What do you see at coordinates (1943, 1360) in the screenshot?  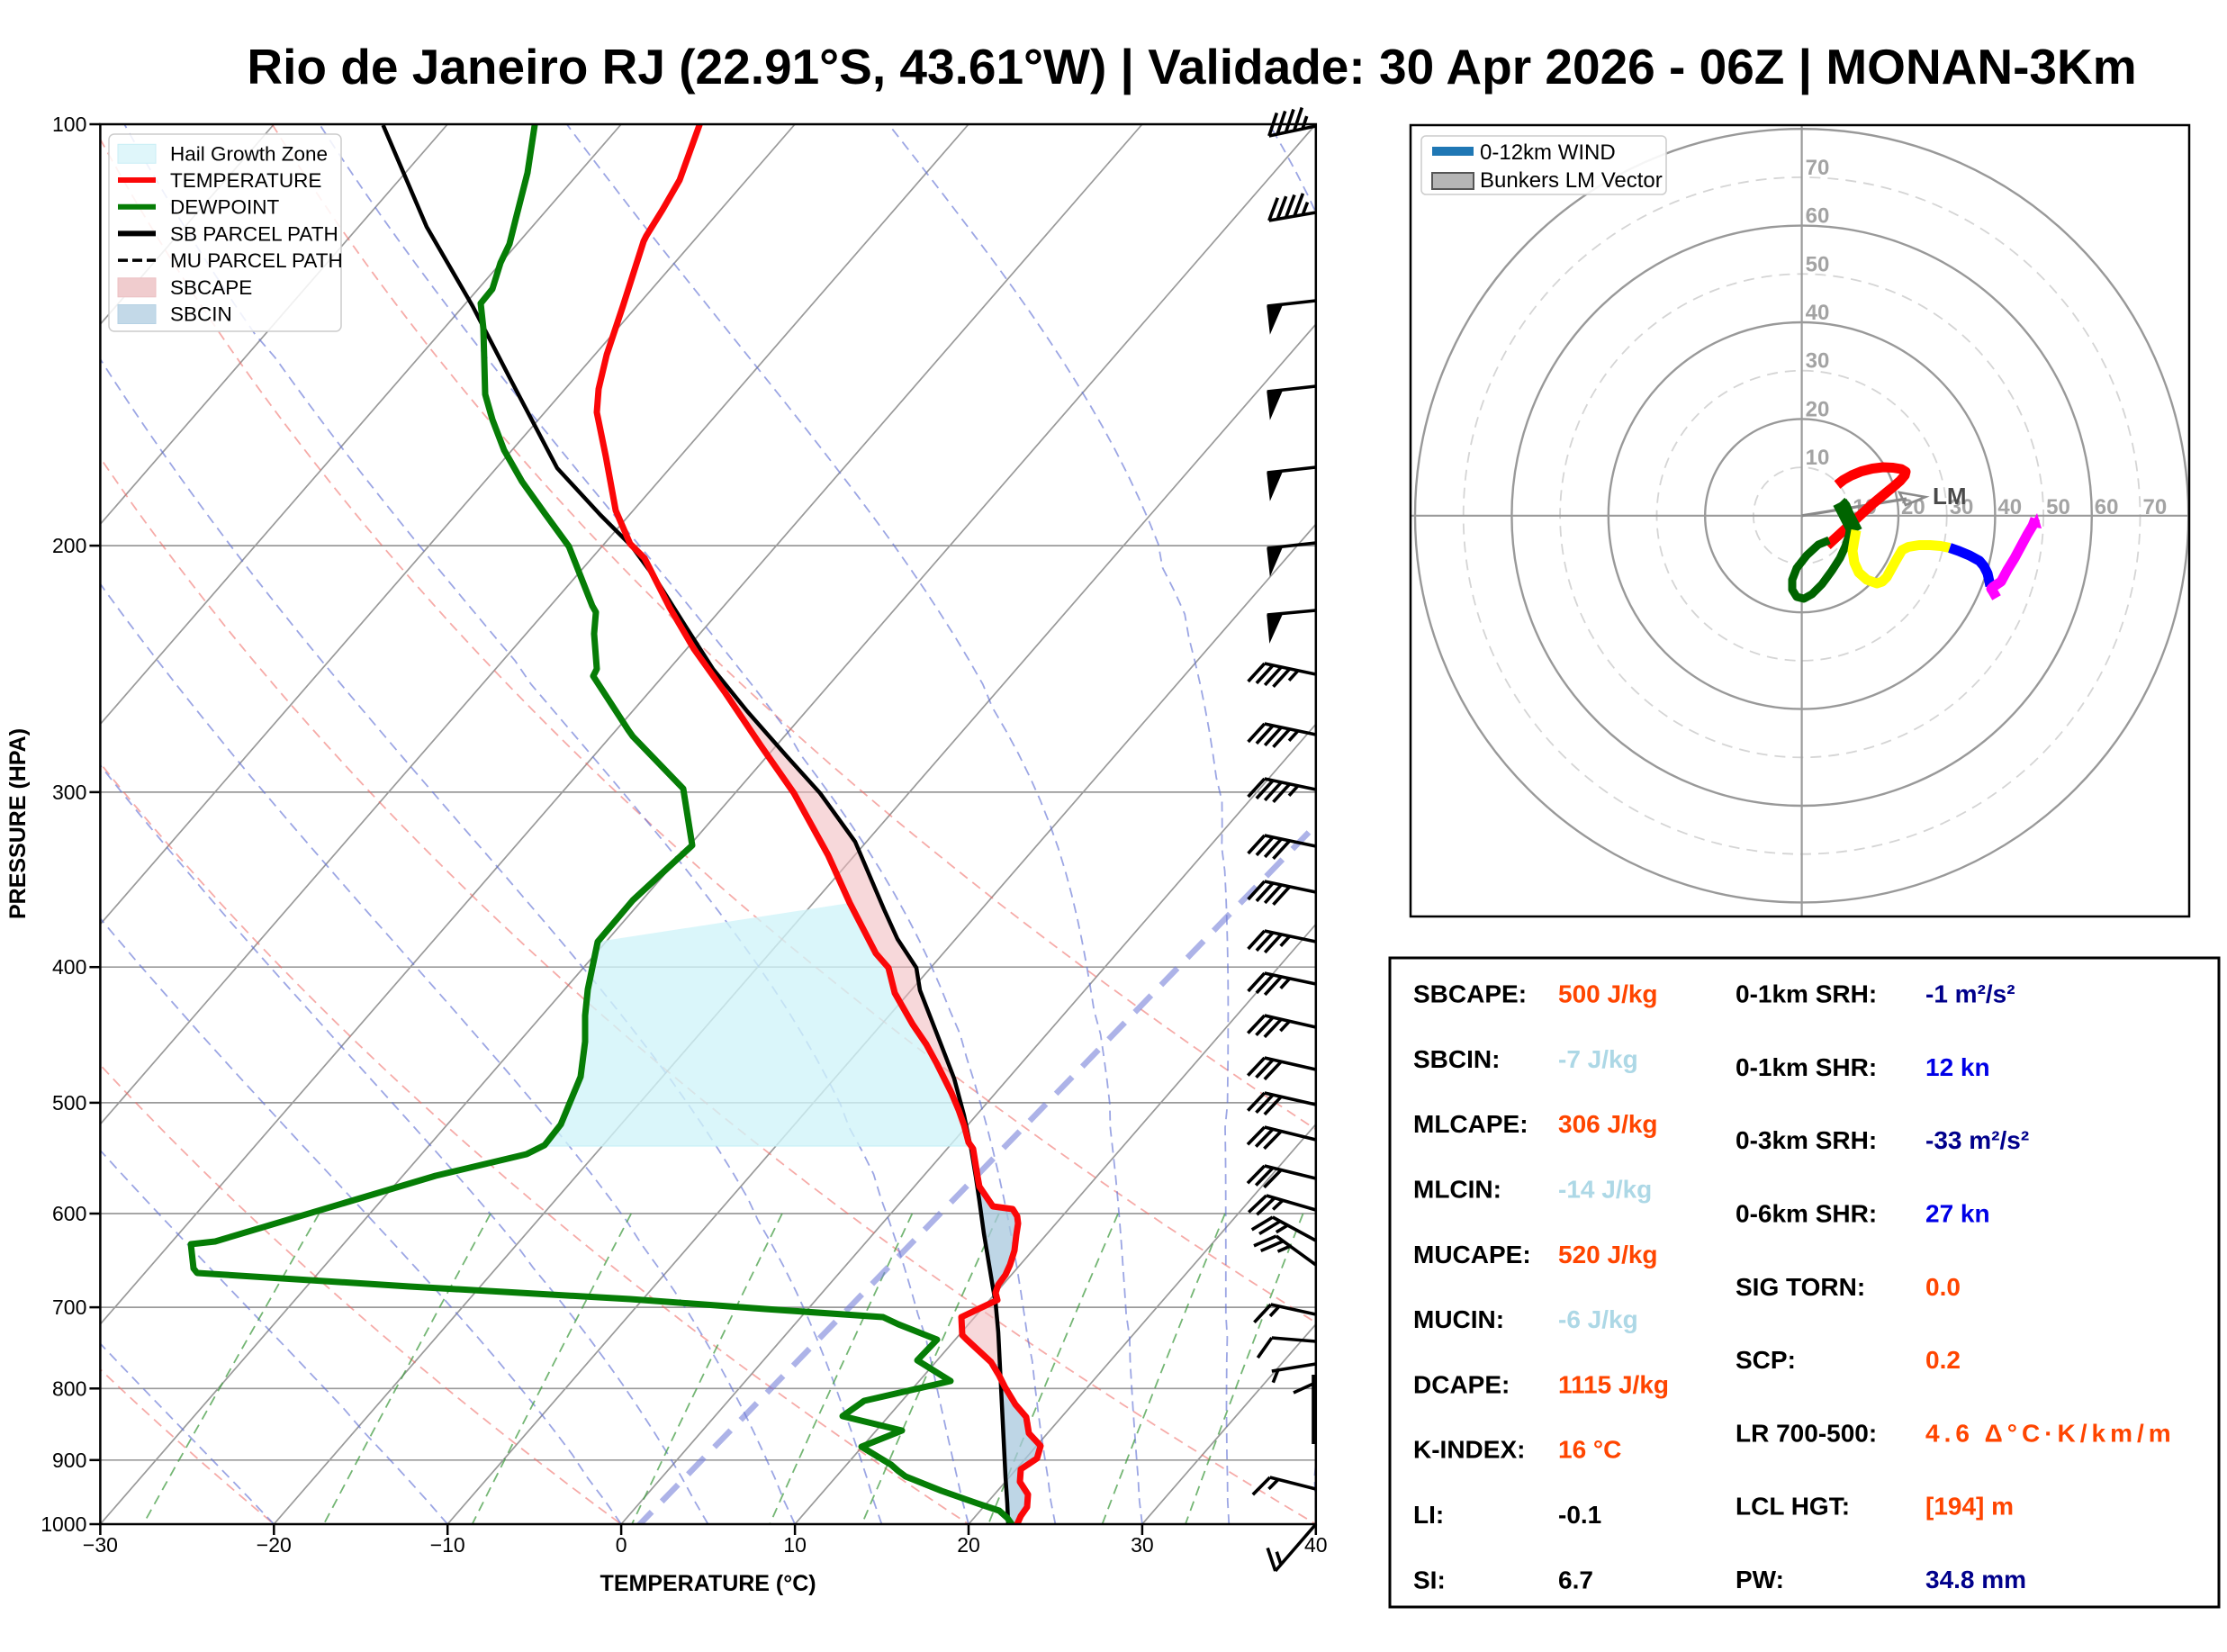 I see `svg-text: 0.2` at bounding box center [1943, 1360].